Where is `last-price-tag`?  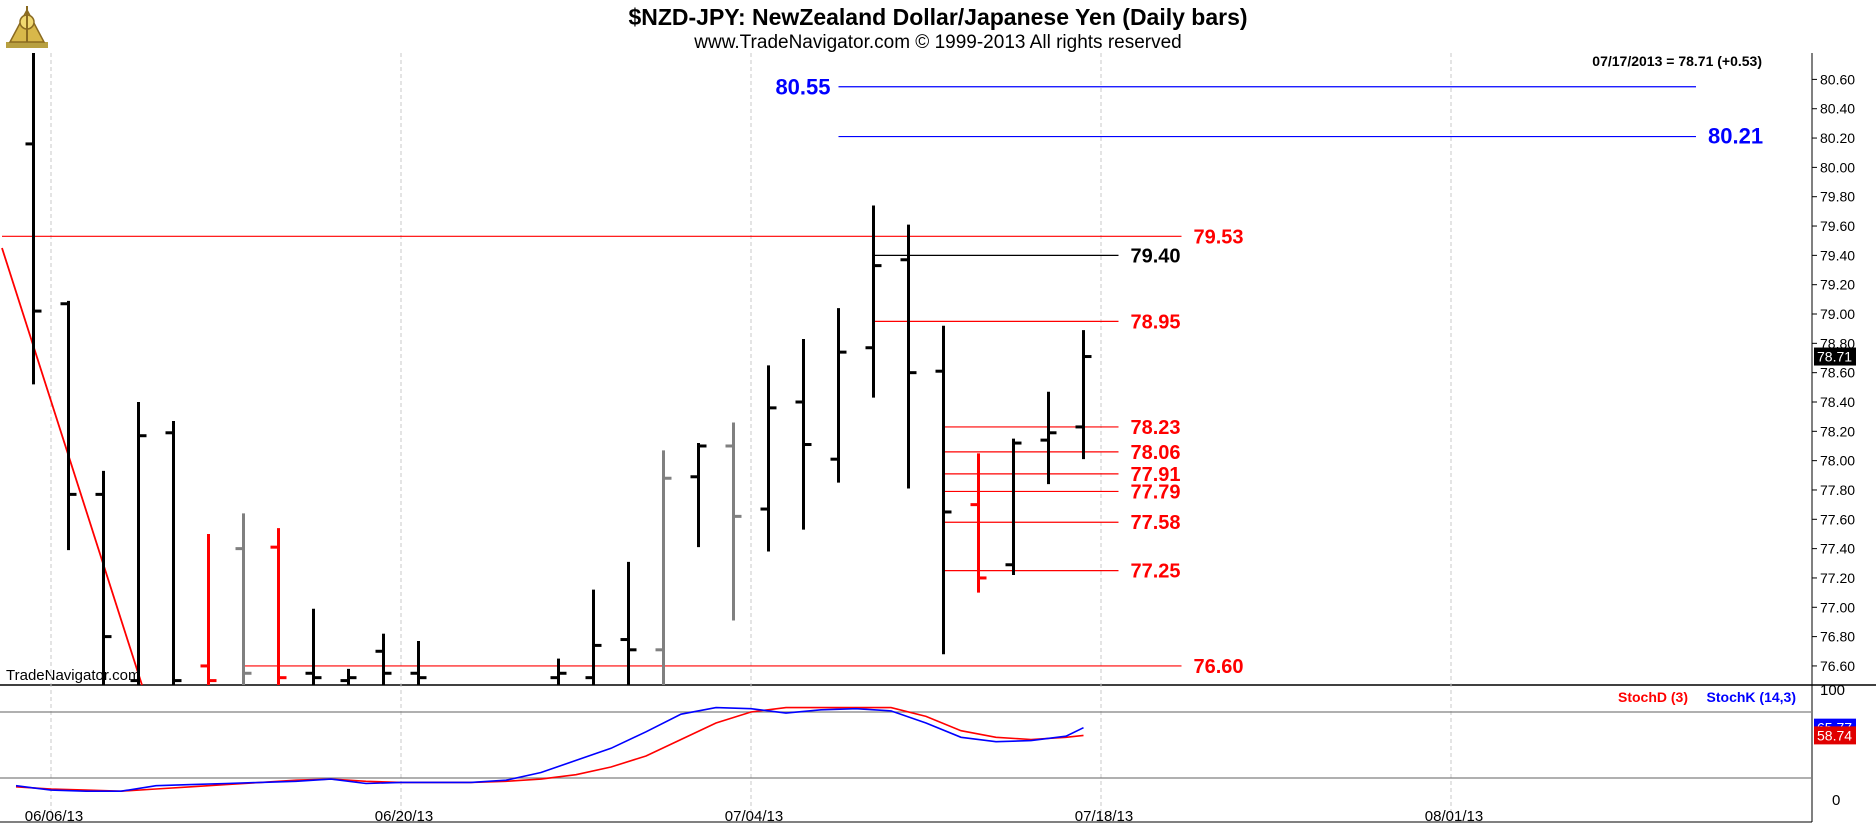
last-price-tag is located at coordinates (1835, 356).